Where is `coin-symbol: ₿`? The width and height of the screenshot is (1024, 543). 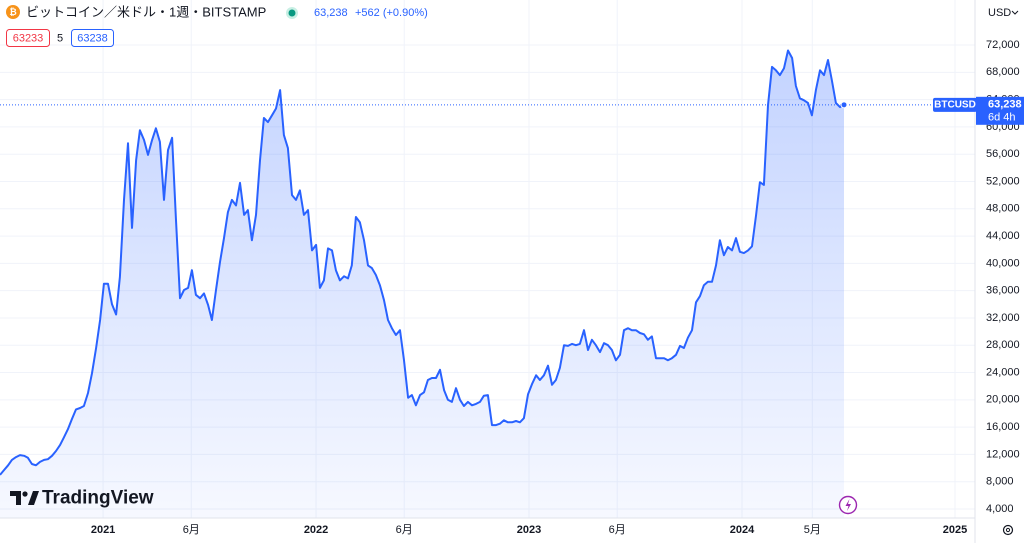 coin-symbol: ₿ is located at coordinates (12, 12).